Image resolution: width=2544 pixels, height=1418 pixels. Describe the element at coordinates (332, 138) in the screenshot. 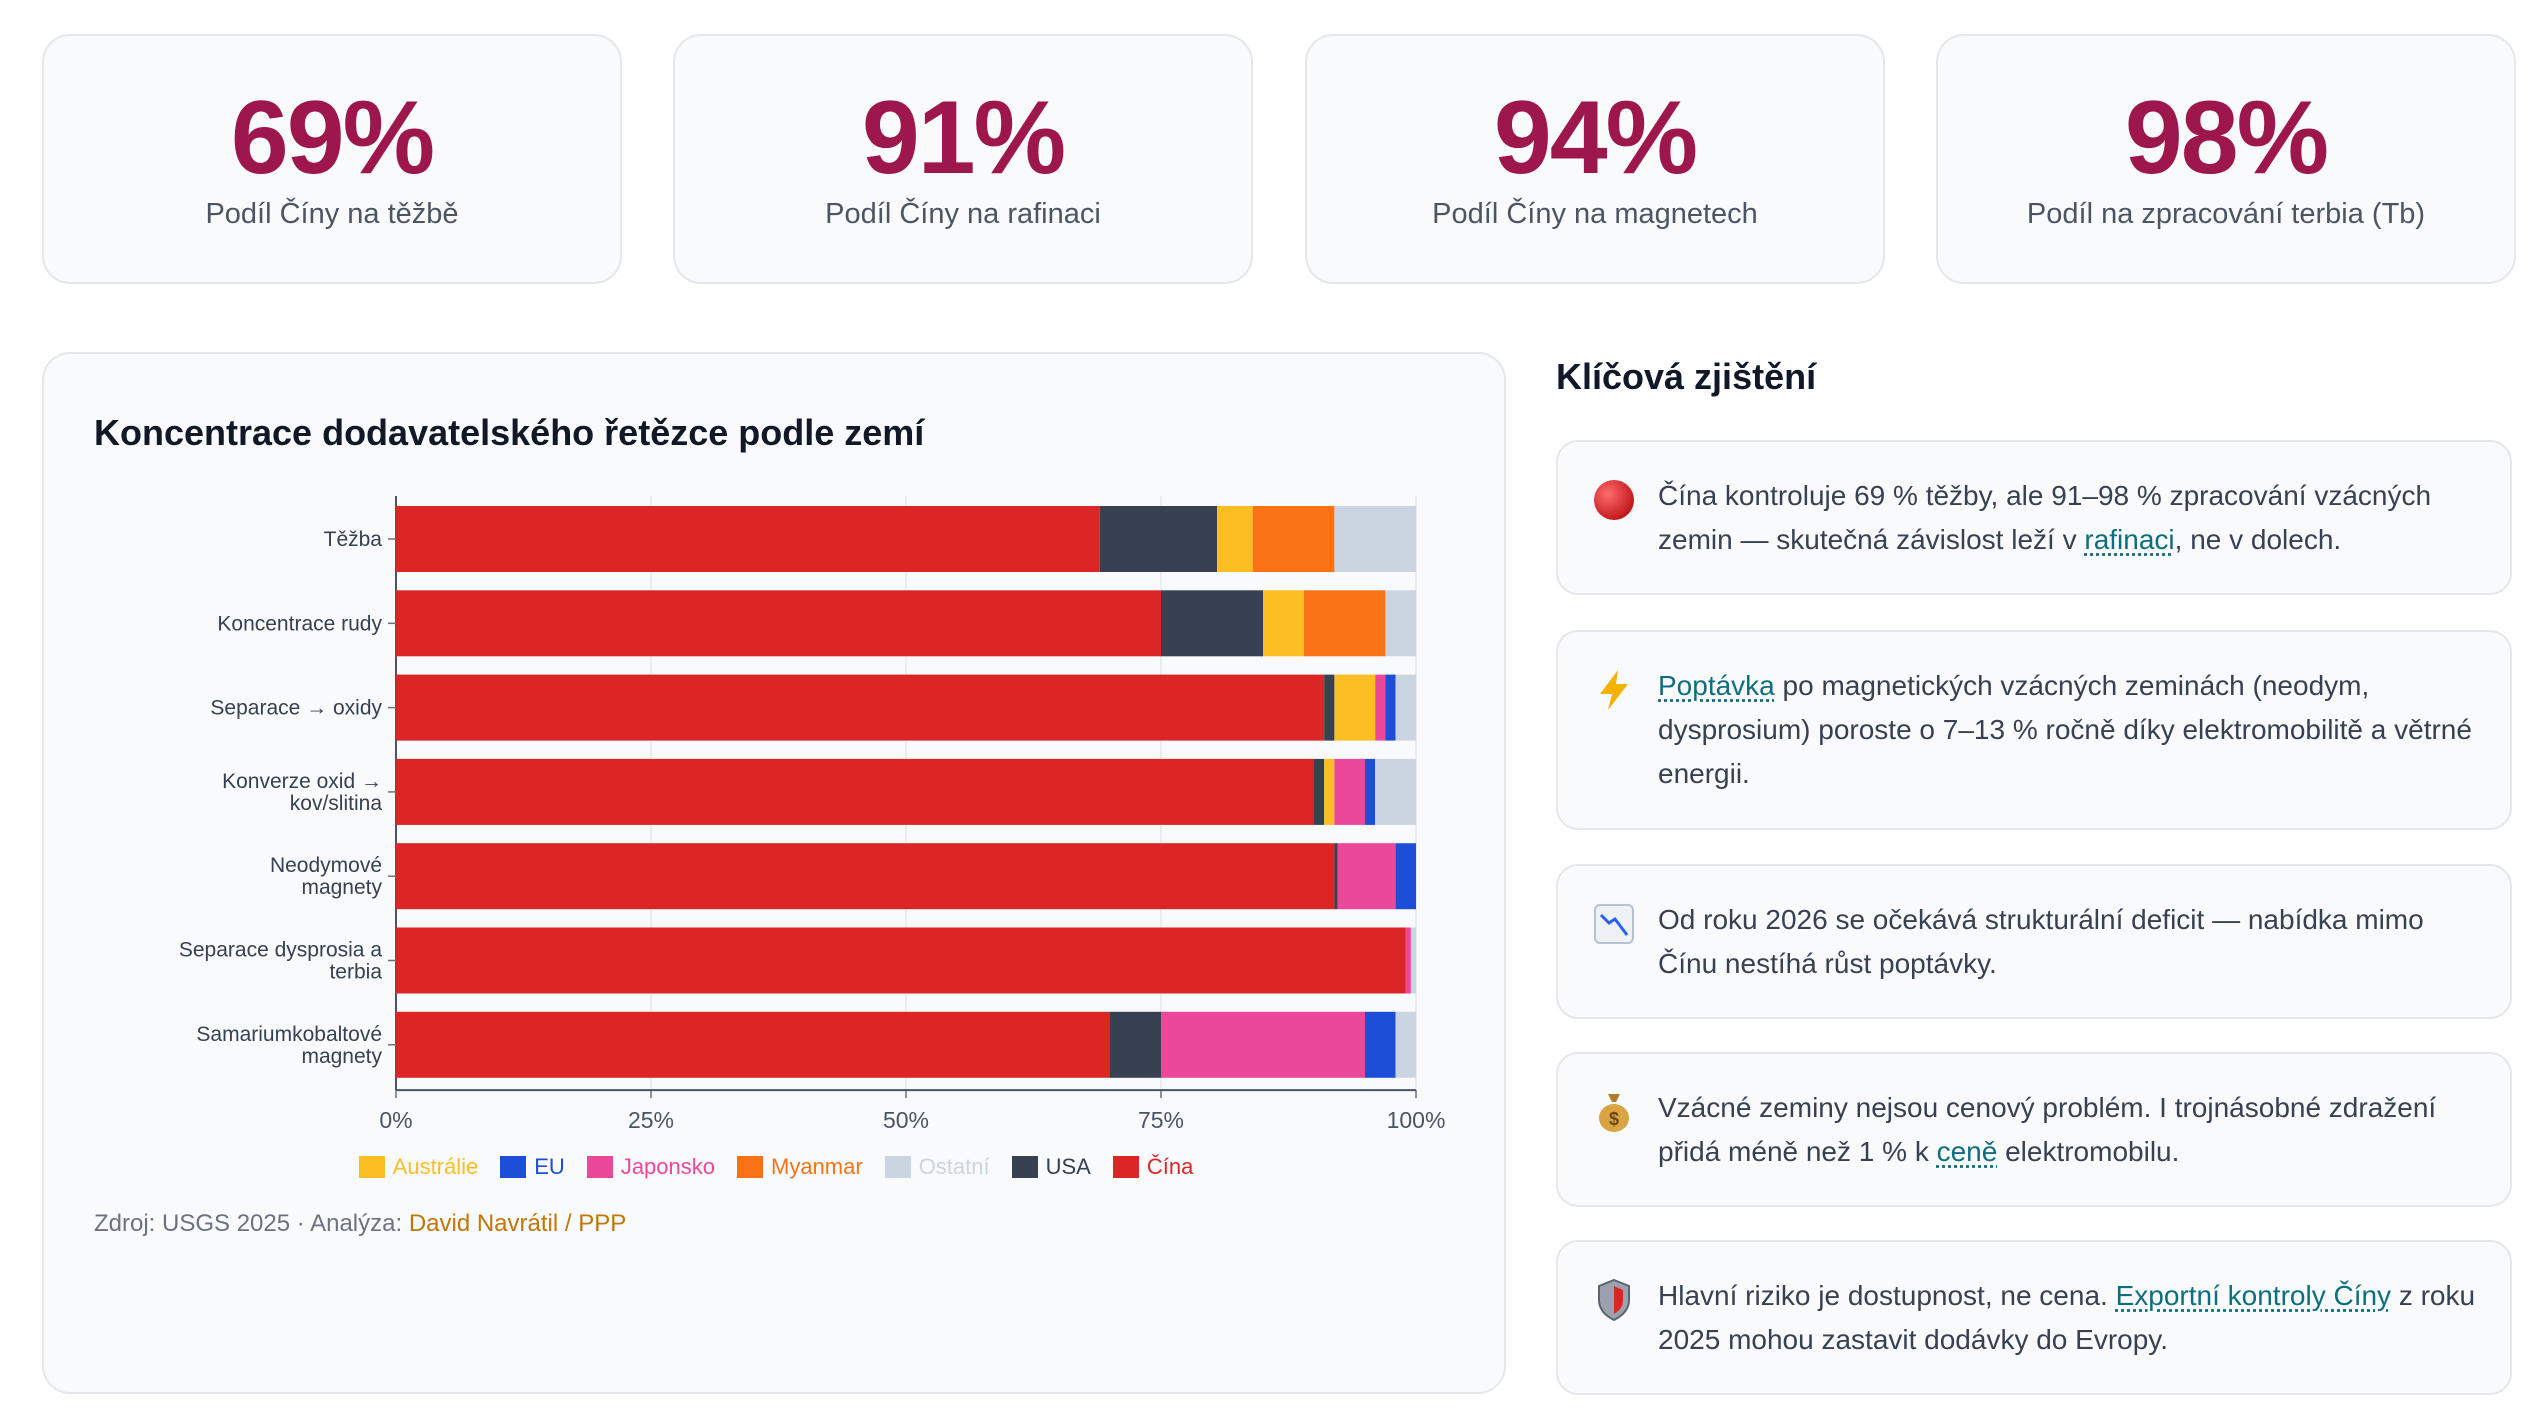

I see `kpi-value: 69%` at that location.